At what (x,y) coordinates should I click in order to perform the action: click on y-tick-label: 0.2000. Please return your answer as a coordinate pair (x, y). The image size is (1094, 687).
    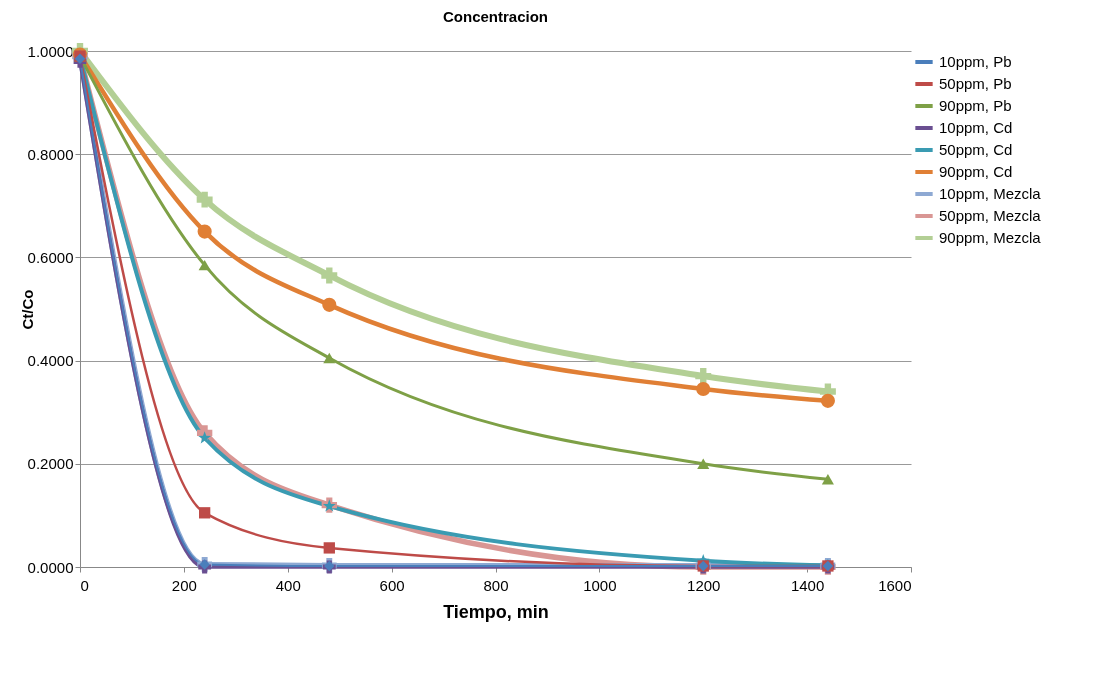
    Looking at the image, I should click on (50, 464).